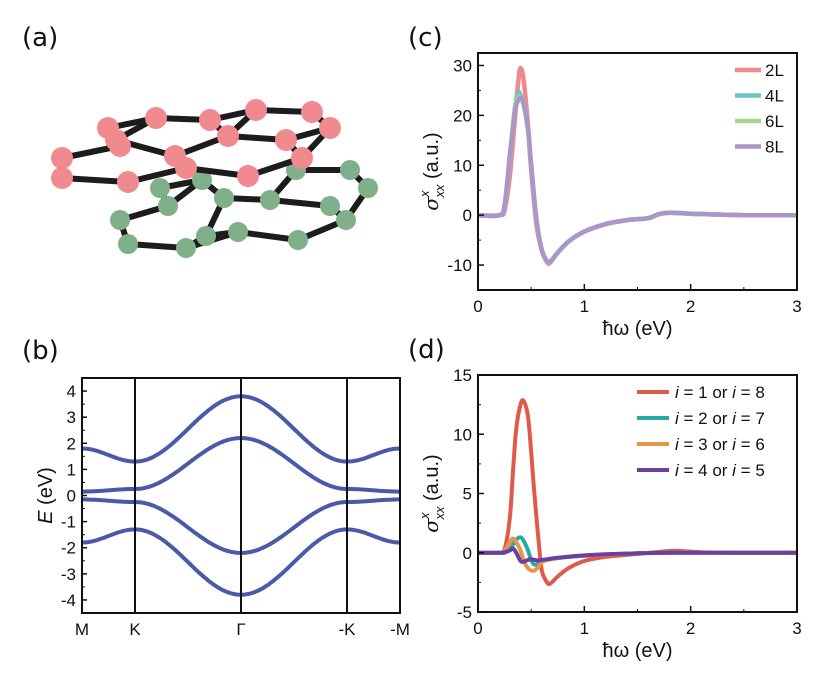 This screenshot has width=818, height=680. I want to click on y-axis-label-symbol: σ, so click(431, 203).